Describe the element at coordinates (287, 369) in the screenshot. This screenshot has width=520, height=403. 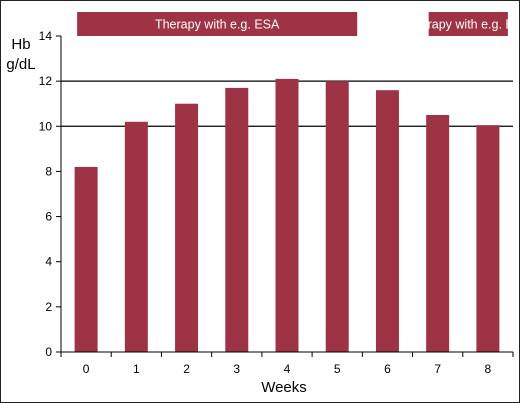
I see `x-tick-label: 4` at that location.